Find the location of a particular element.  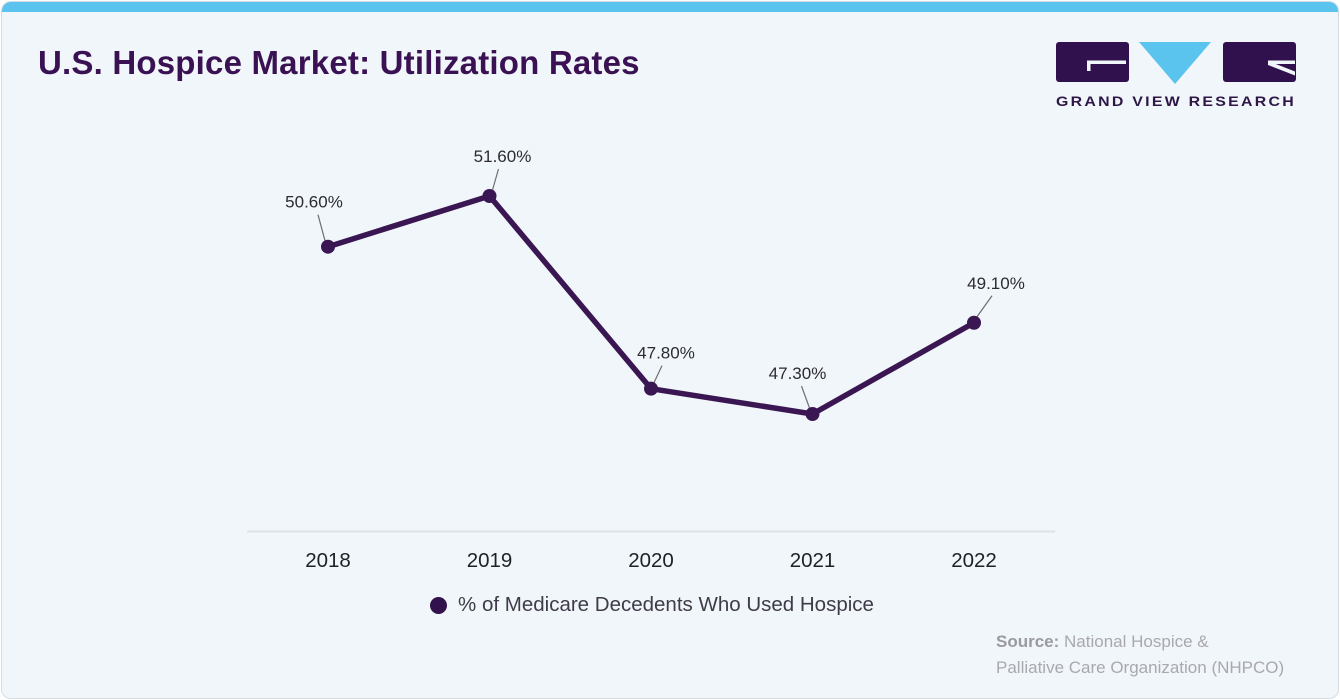

x-axis-tick-label: 2019 is located at coordinates (490, 560).